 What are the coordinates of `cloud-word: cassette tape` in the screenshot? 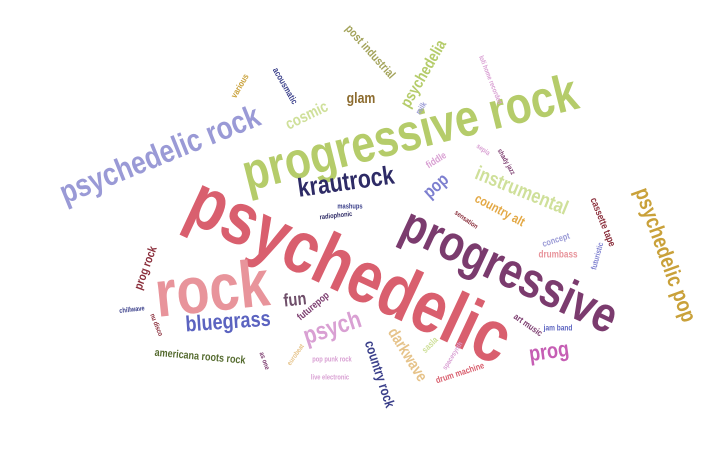 It's located at (603, 222).